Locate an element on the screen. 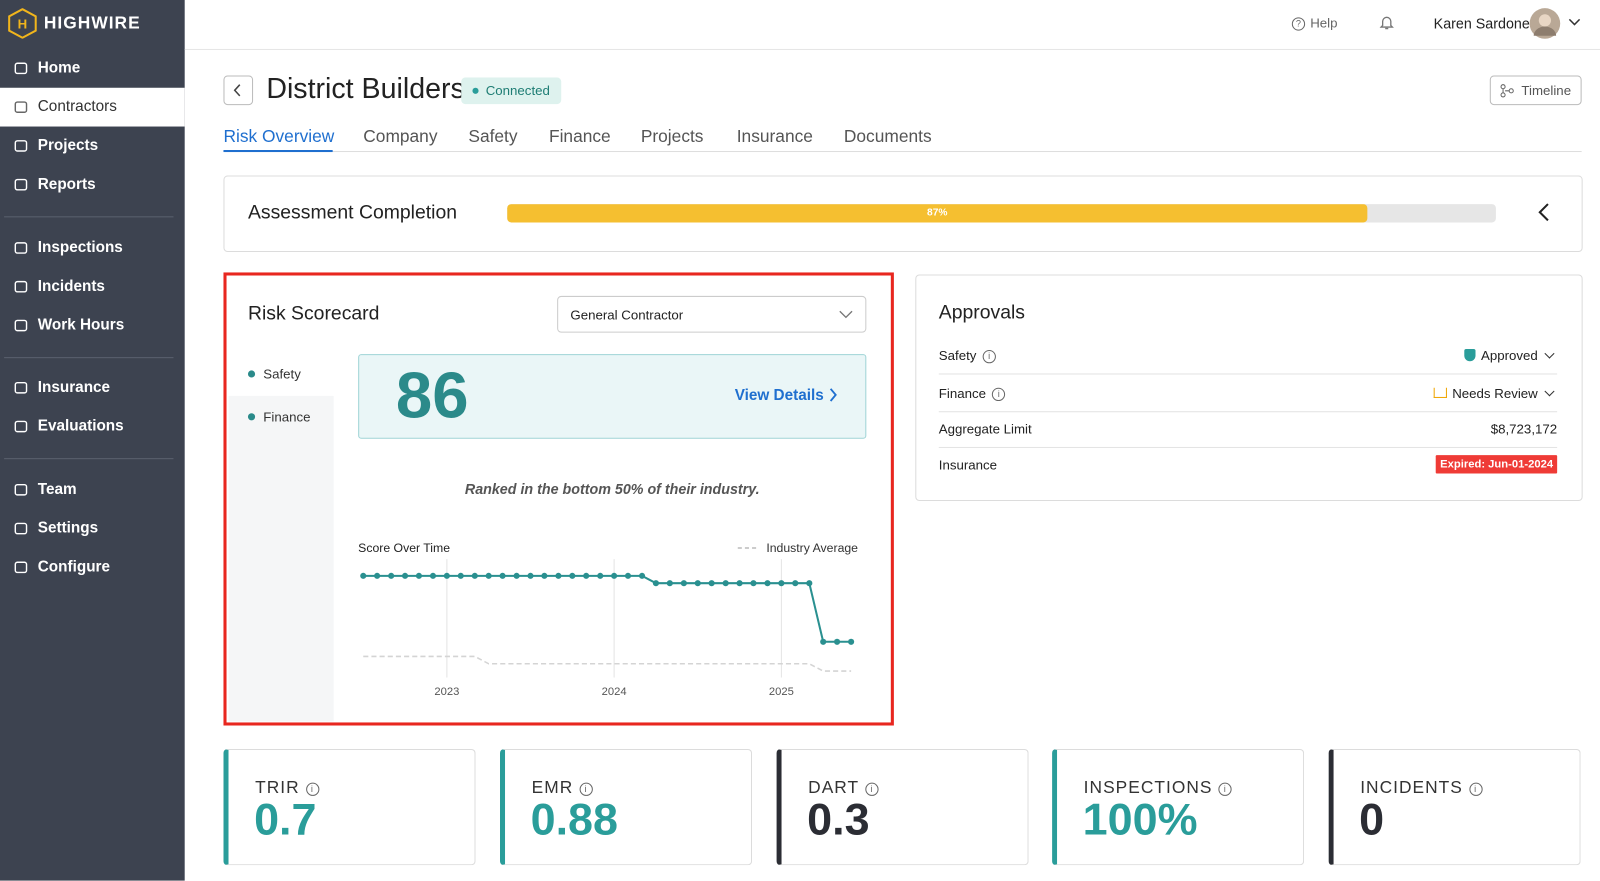  status-badge: Connected is located at coordinates (511, 91).